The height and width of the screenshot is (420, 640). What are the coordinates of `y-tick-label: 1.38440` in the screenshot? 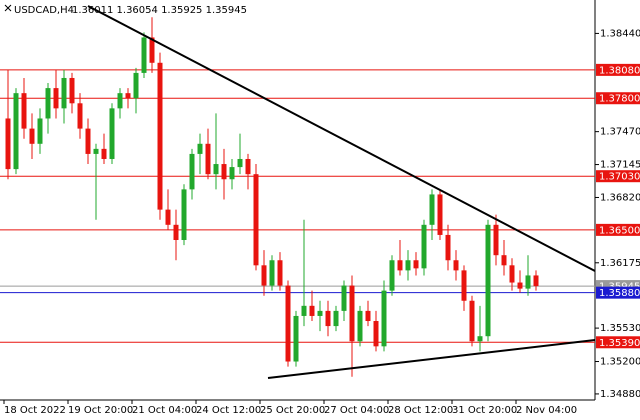 It's located at (620, 33).